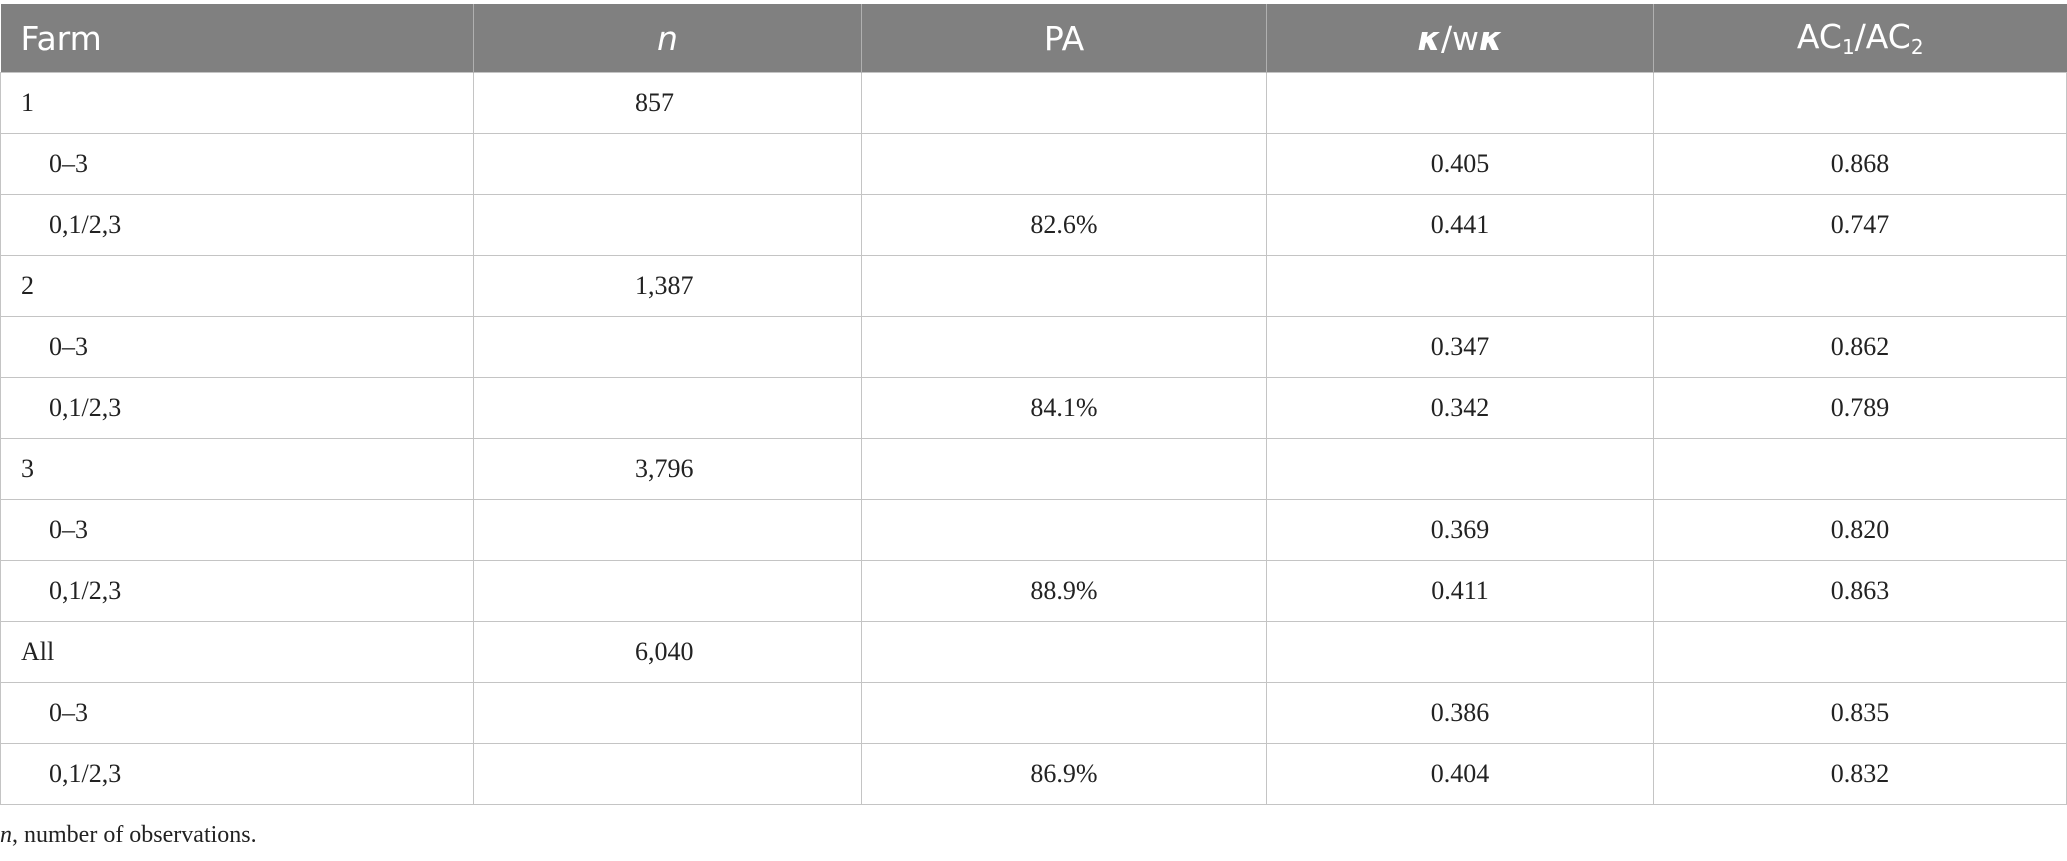  I want to click on cell-kappa: 0.404, so click(1460, 774).